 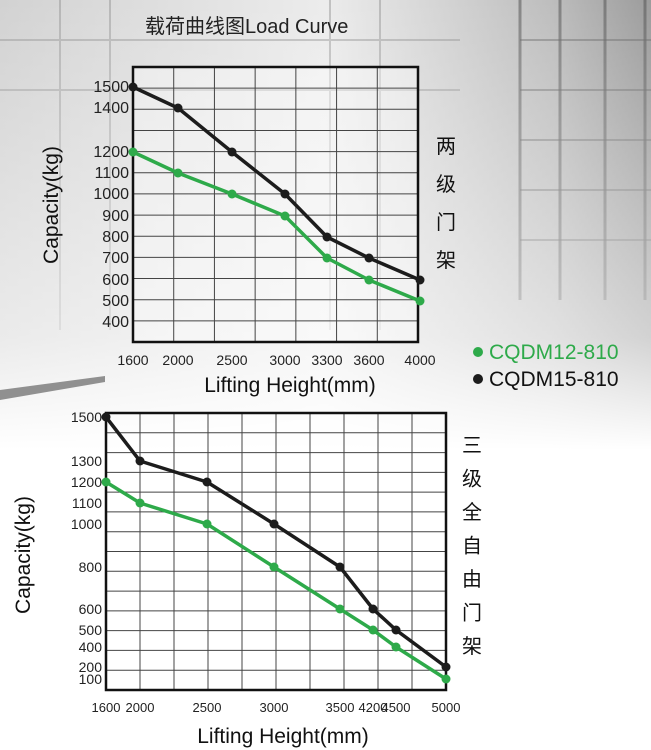 I want to click on x-tick-label: 4200, so click(x=373, y=707).